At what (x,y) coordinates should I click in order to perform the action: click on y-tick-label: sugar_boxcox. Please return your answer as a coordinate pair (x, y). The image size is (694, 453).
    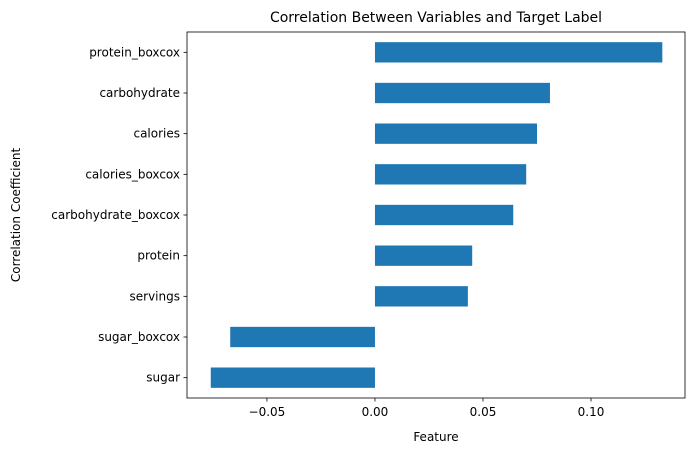
    Looking at the image, I should click on (139, 337).